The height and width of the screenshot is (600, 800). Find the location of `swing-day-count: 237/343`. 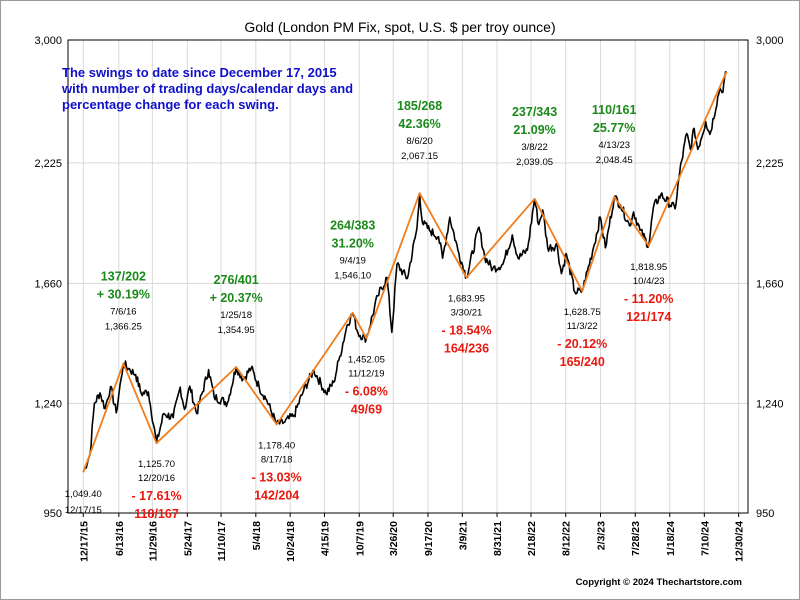

swing-day-count: 237/343 is located at coordinates (534, 112).